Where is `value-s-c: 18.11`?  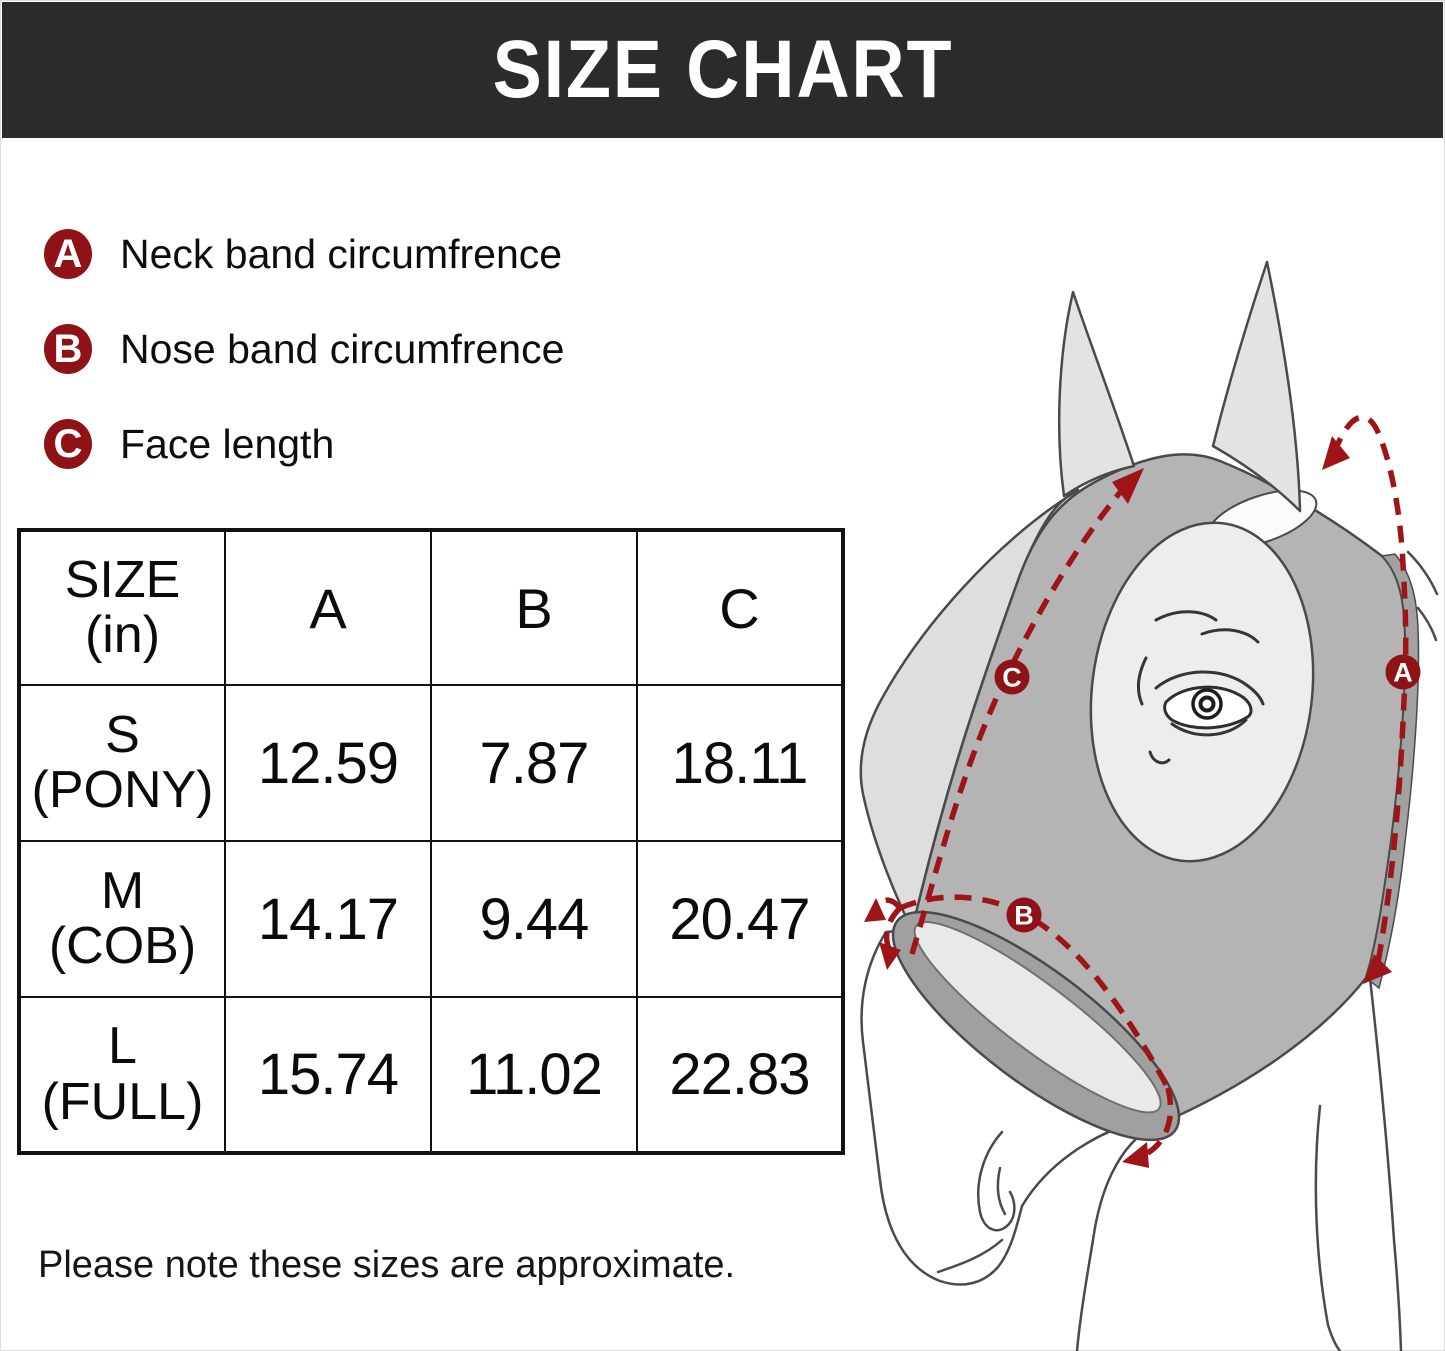 value-s-c: 18.11 is located at coordinates (740, 763).